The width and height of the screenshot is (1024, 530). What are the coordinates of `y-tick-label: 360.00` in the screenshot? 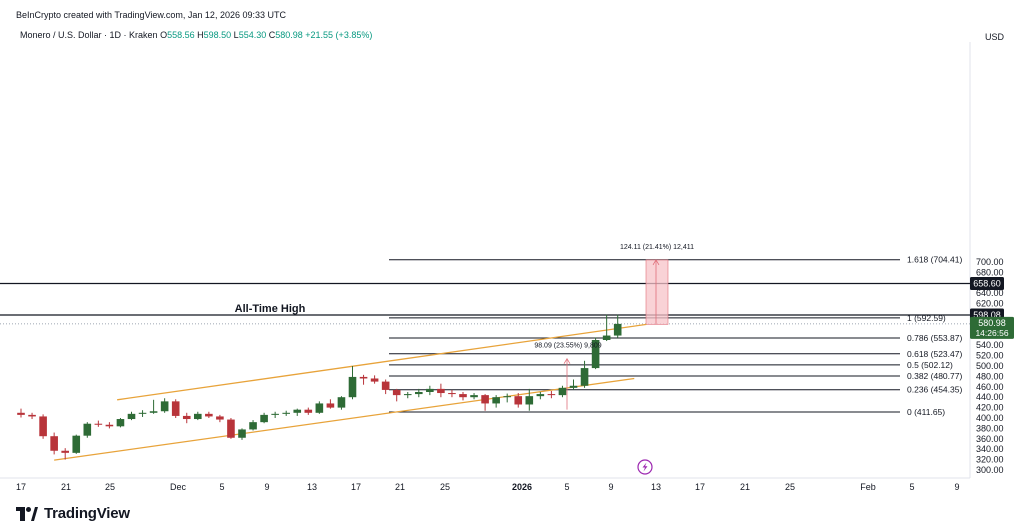 It's located at (990, 439).